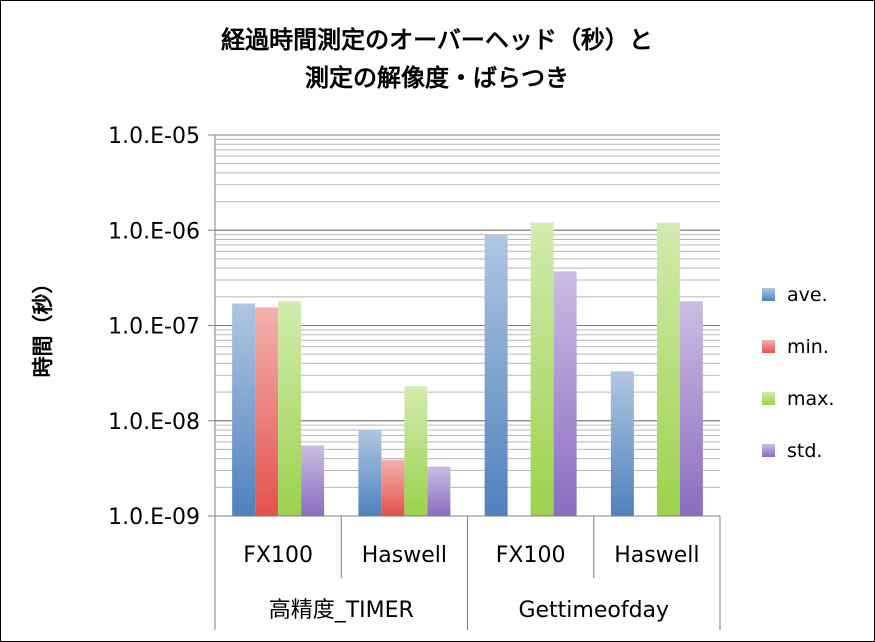 The height and width of the screenshot is (642, 875). I want to click on legend-swatch-std, so click(768, 450).